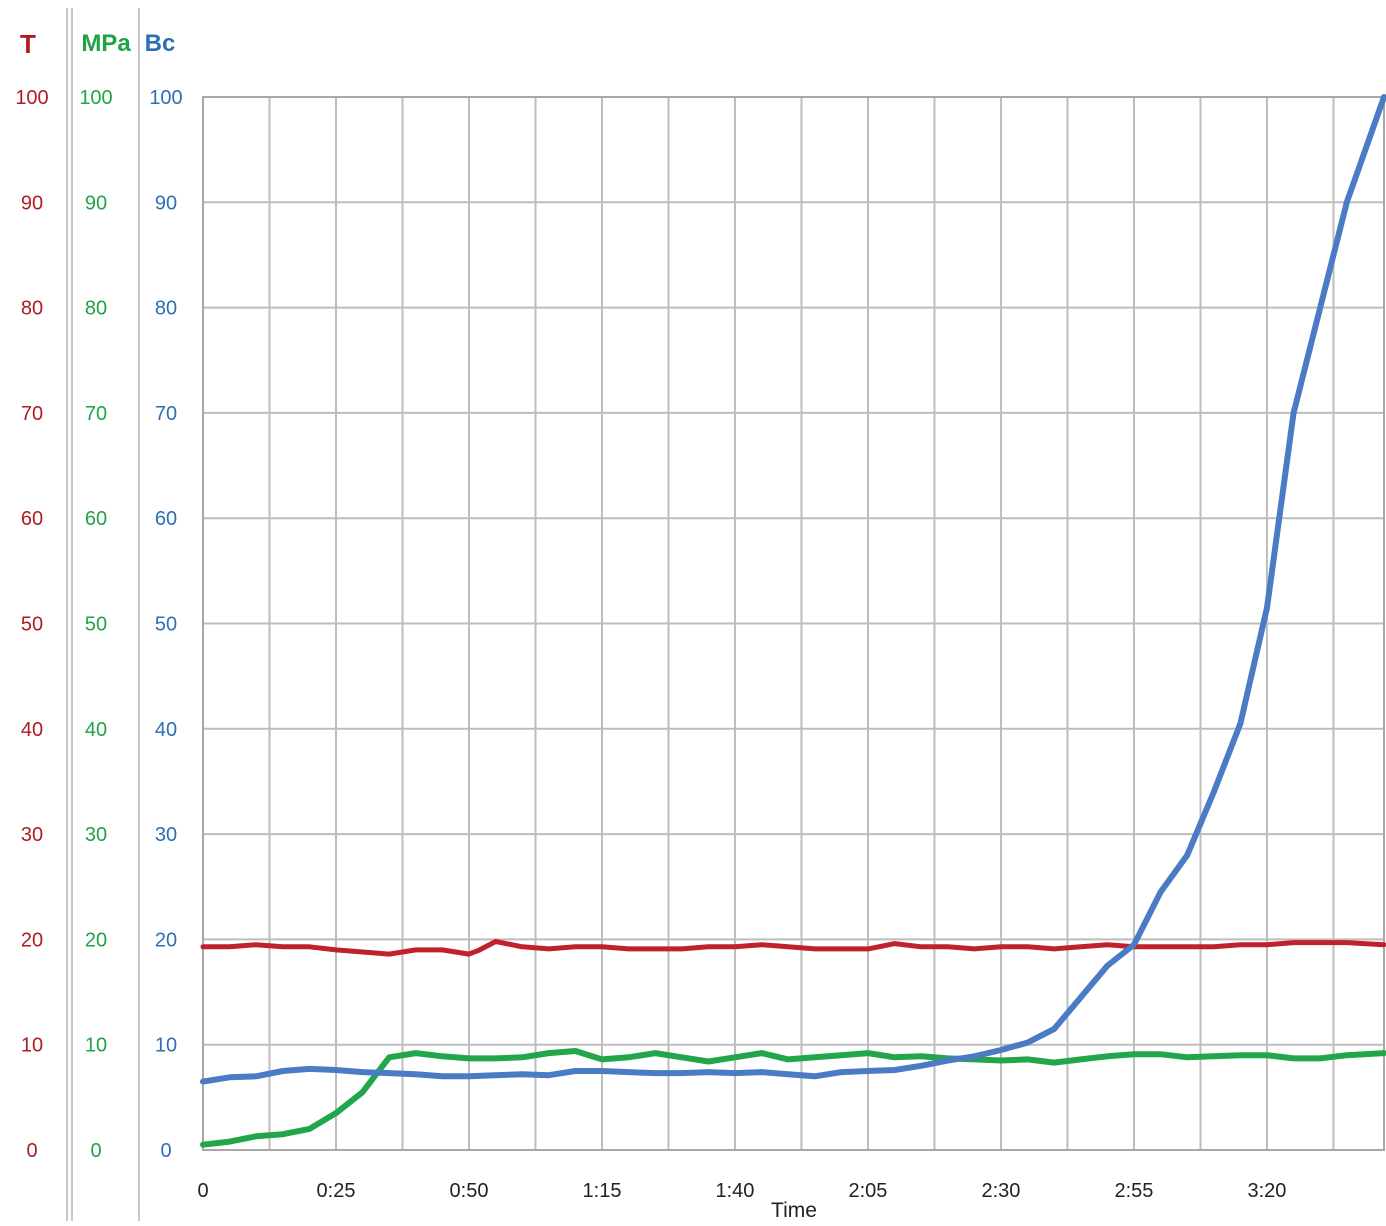 The image size is (1386, 1226). I want to click on mpa-tick-label: 20, so click(96, 940).